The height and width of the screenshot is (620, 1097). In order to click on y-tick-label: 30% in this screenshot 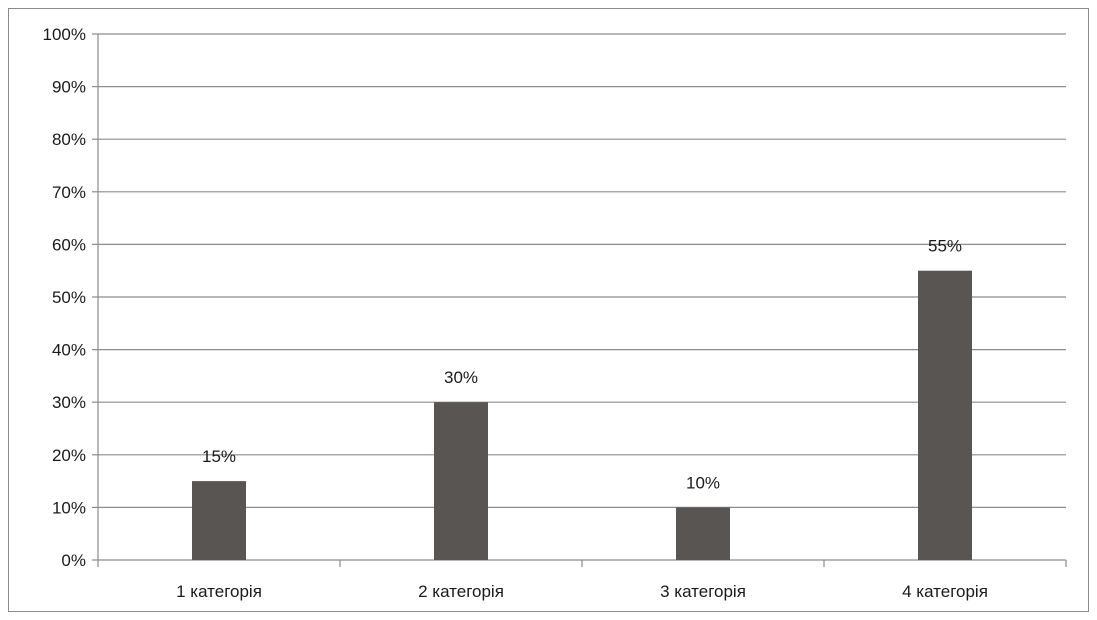, I will do `click(69, 402)`.